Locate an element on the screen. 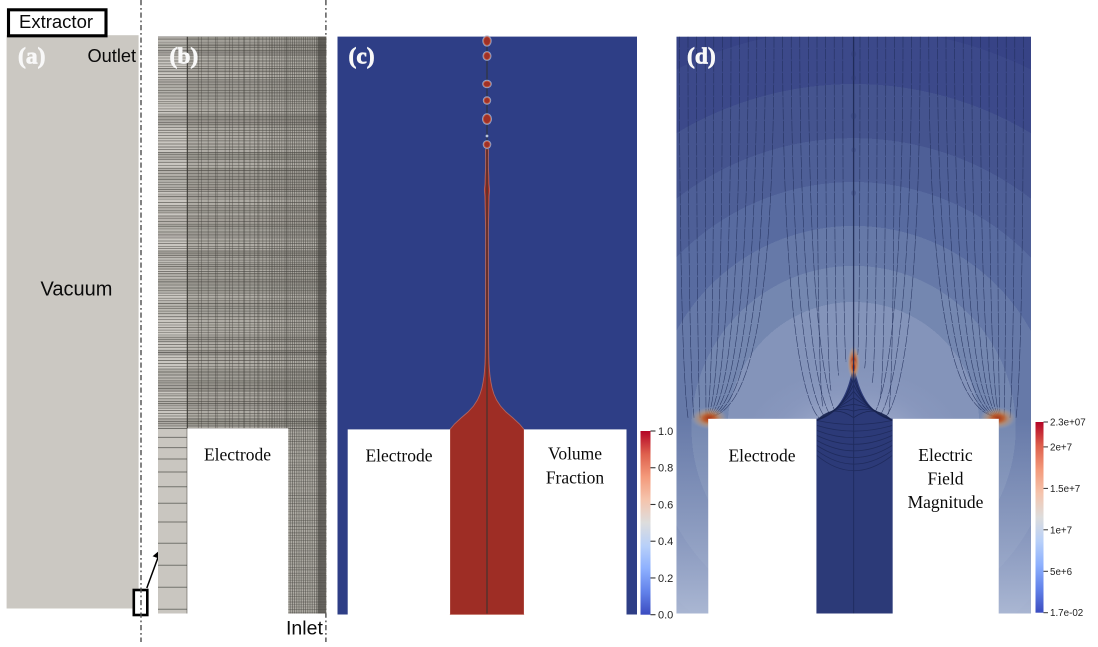 The image size is (1098, 647). svg-text: Field is located at coordinates (946, 479).